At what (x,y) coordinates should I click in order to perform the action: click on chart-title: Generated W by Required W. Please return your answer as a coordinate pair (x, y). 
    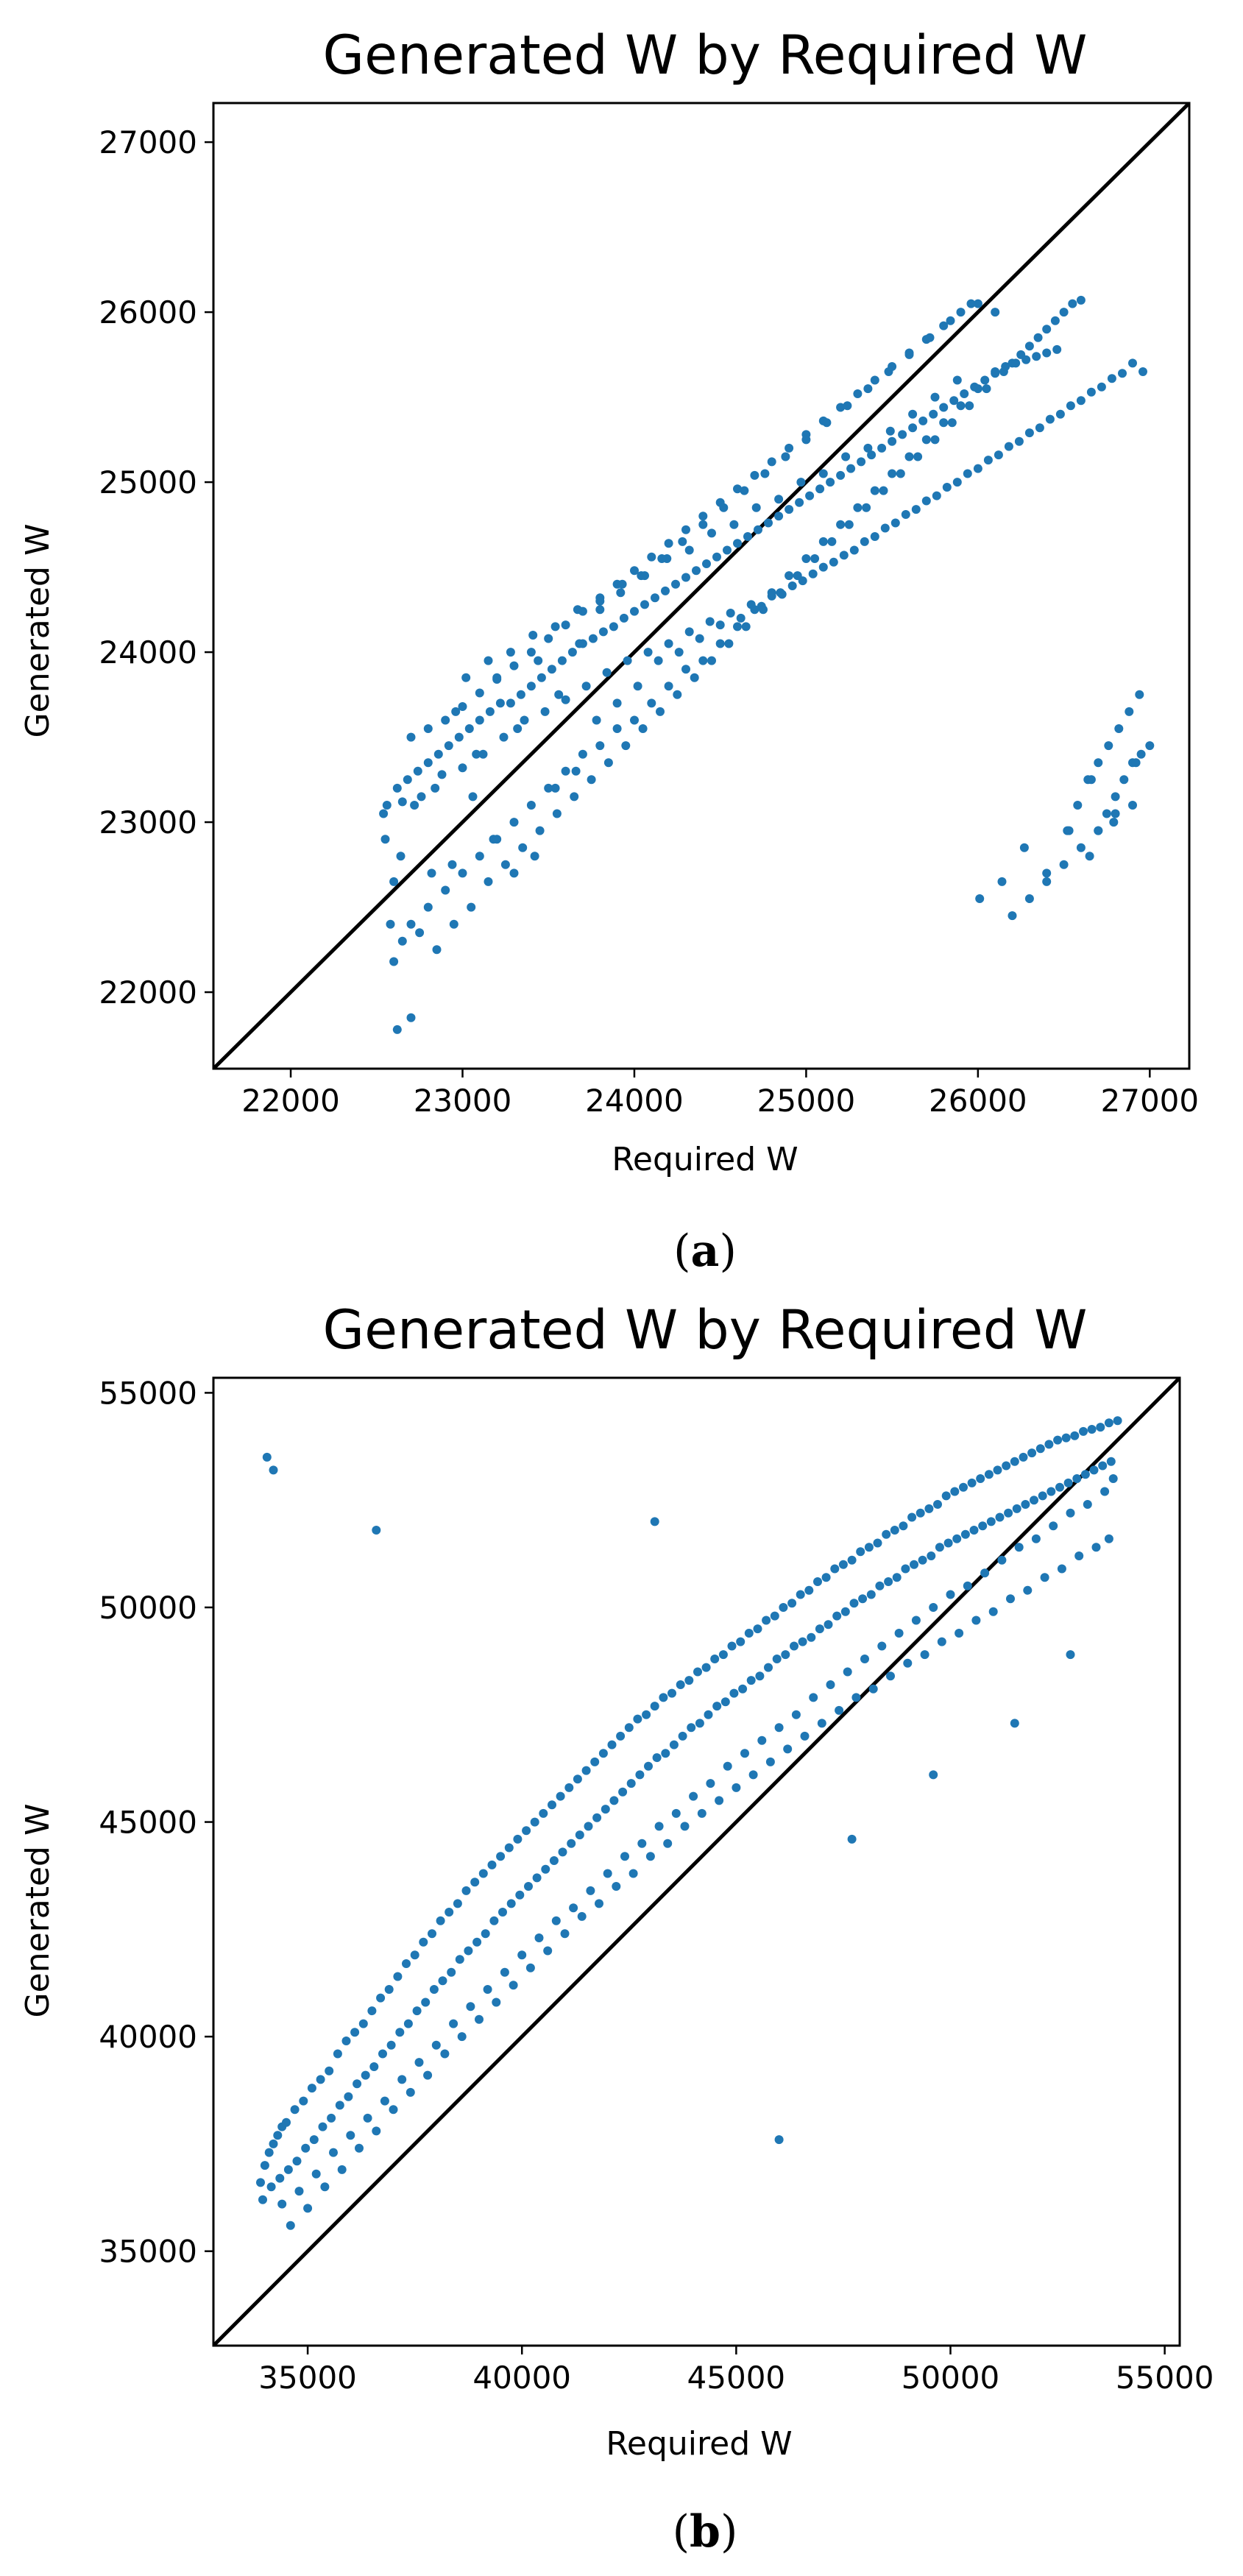
    Looking at the image, I should click on (705, 1330).